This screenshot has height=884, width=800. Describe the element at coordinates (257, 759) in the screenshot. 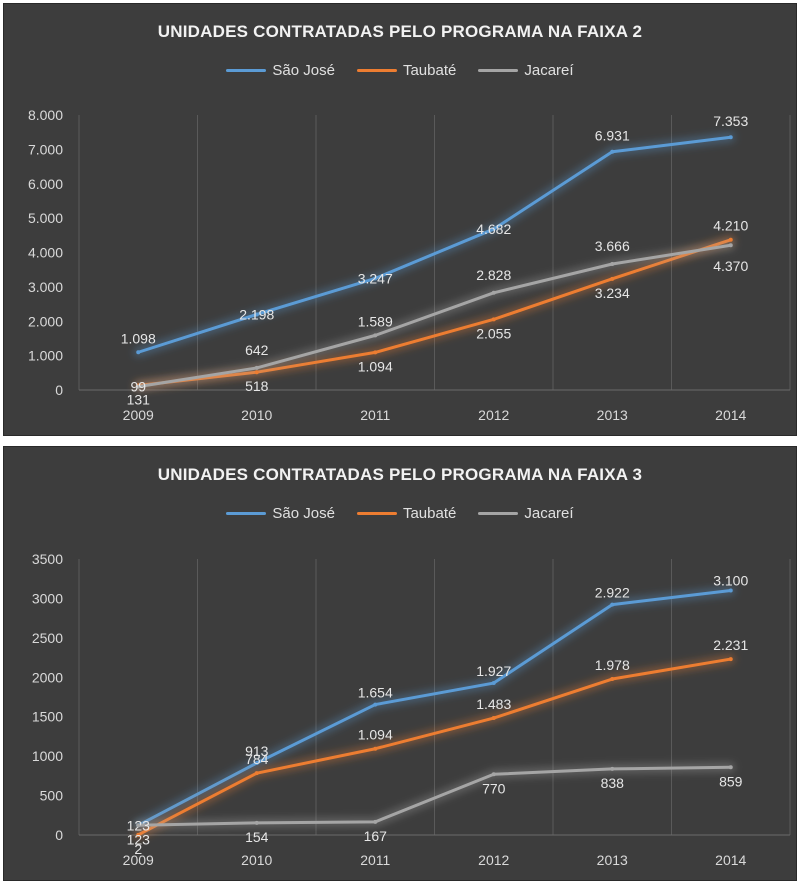

I see `data-label: 784` at that location.